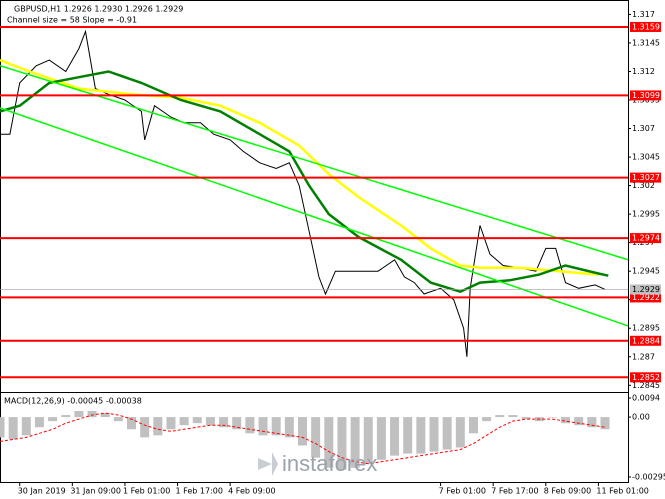 This screenshot has height=499, width=665. Describe the element at coordinates (641, 417) in the screenshot. I see `y-tick-label: 0.00` at that location.